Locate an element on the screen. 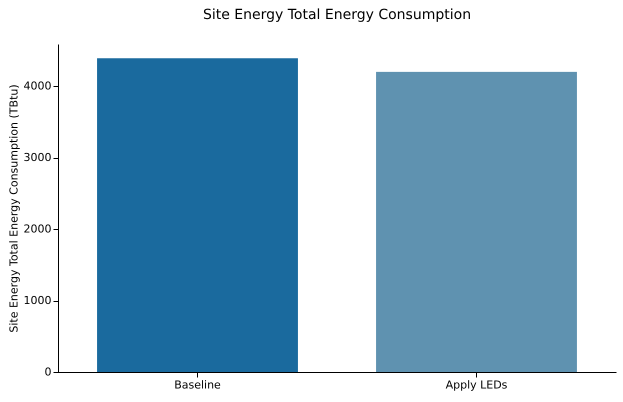 The width and height of the screenshot is (623, 402). y-axis-title: Site Energy Total Energy Consumption (TBtu) is located at coordinates (14, 208).